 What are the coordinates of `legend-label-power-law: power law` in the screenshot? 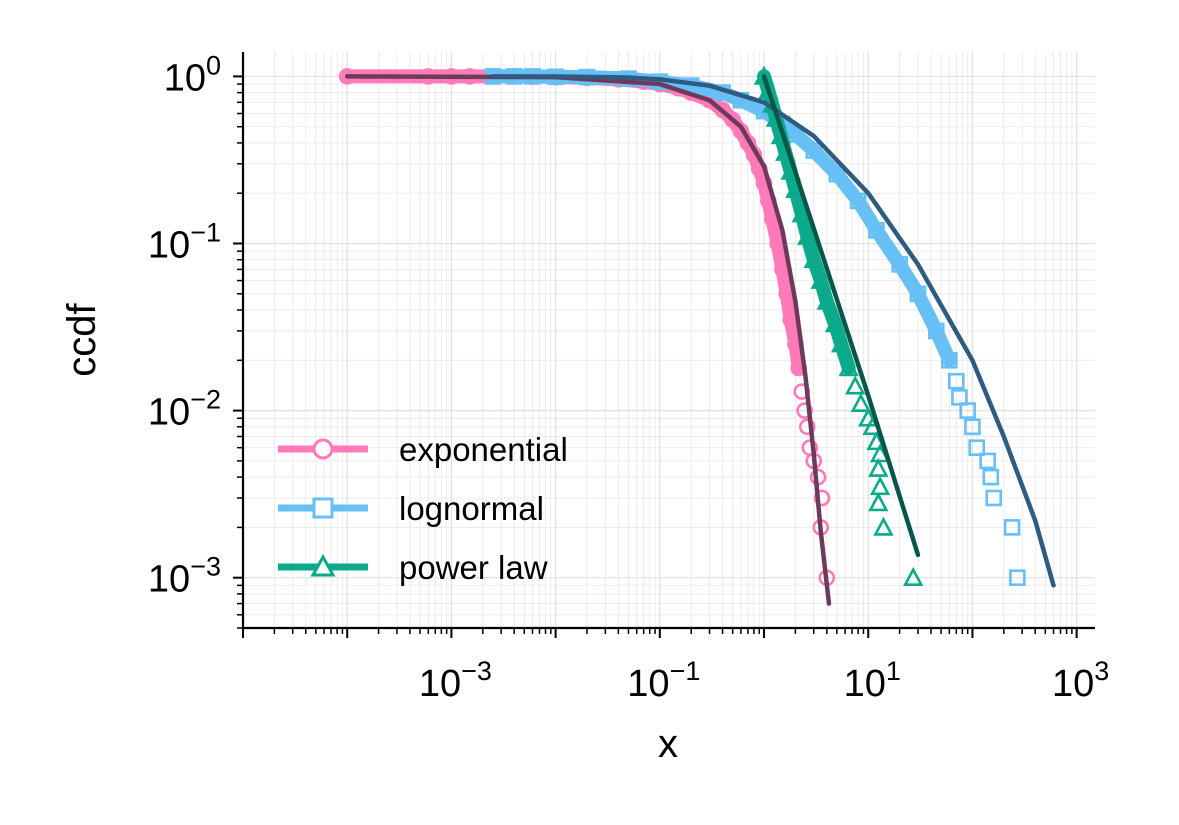 It's located at (473, 567).